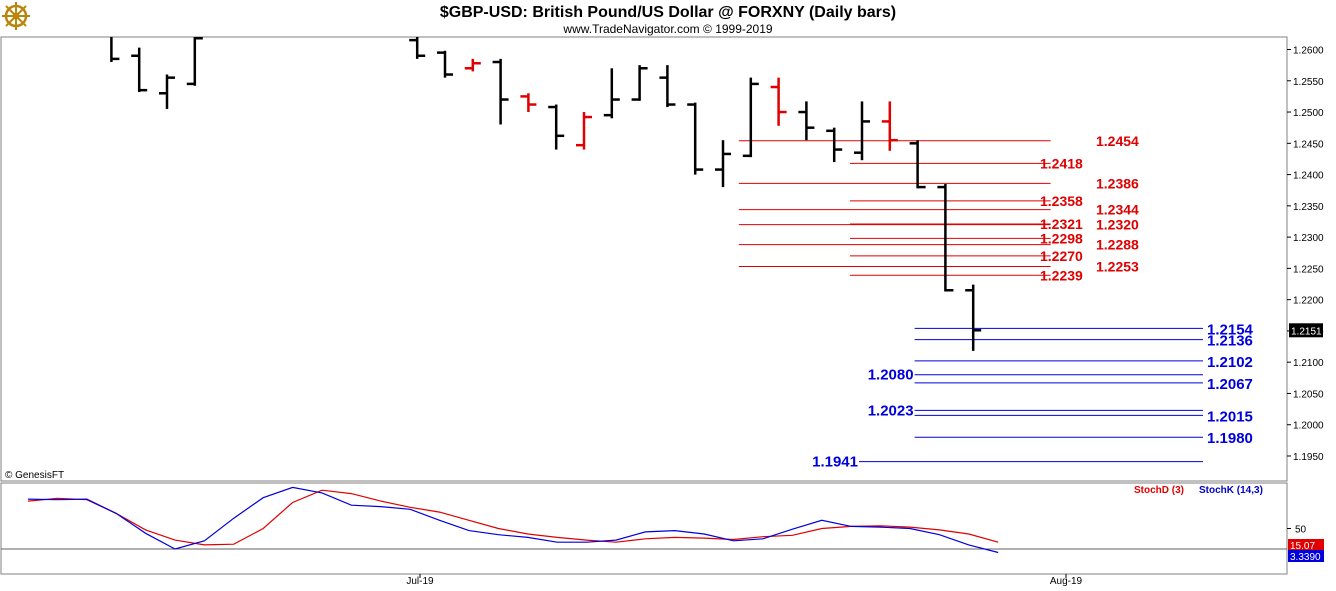 This screenshot has width=1336, height=591. What do you see at coordinates (1231, 490) in the screenshot?
I see `stochk-legend: StochK (14,3)` at bounding box center [1231, 490].